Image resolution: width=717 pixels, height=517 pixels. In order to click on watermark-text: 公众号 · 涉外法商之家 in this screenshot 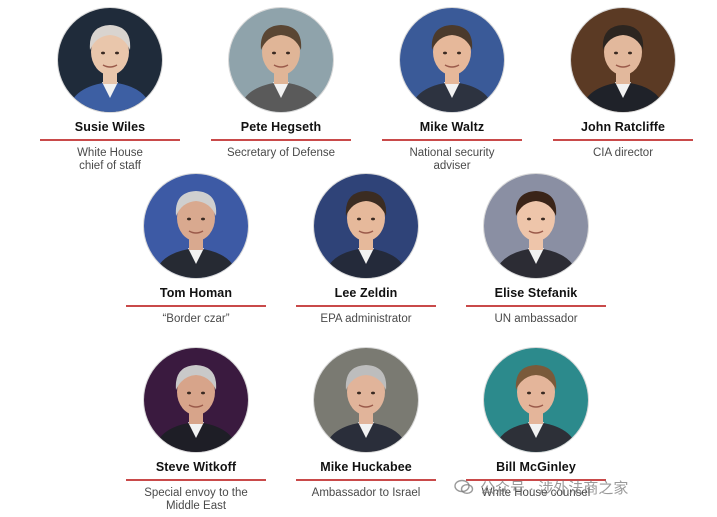, I will do `click(554, 488)`.